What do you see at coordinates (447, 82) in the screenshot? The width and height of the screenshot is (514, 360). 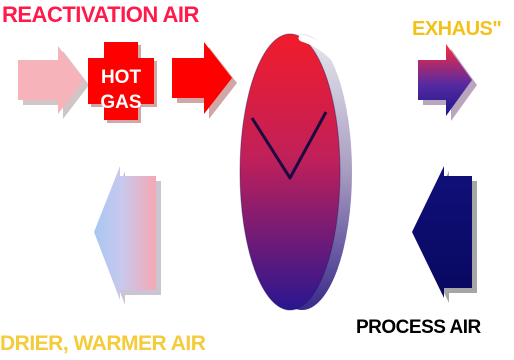 I see `exhaust-arrow-icon` at bounding box center [447, 82].